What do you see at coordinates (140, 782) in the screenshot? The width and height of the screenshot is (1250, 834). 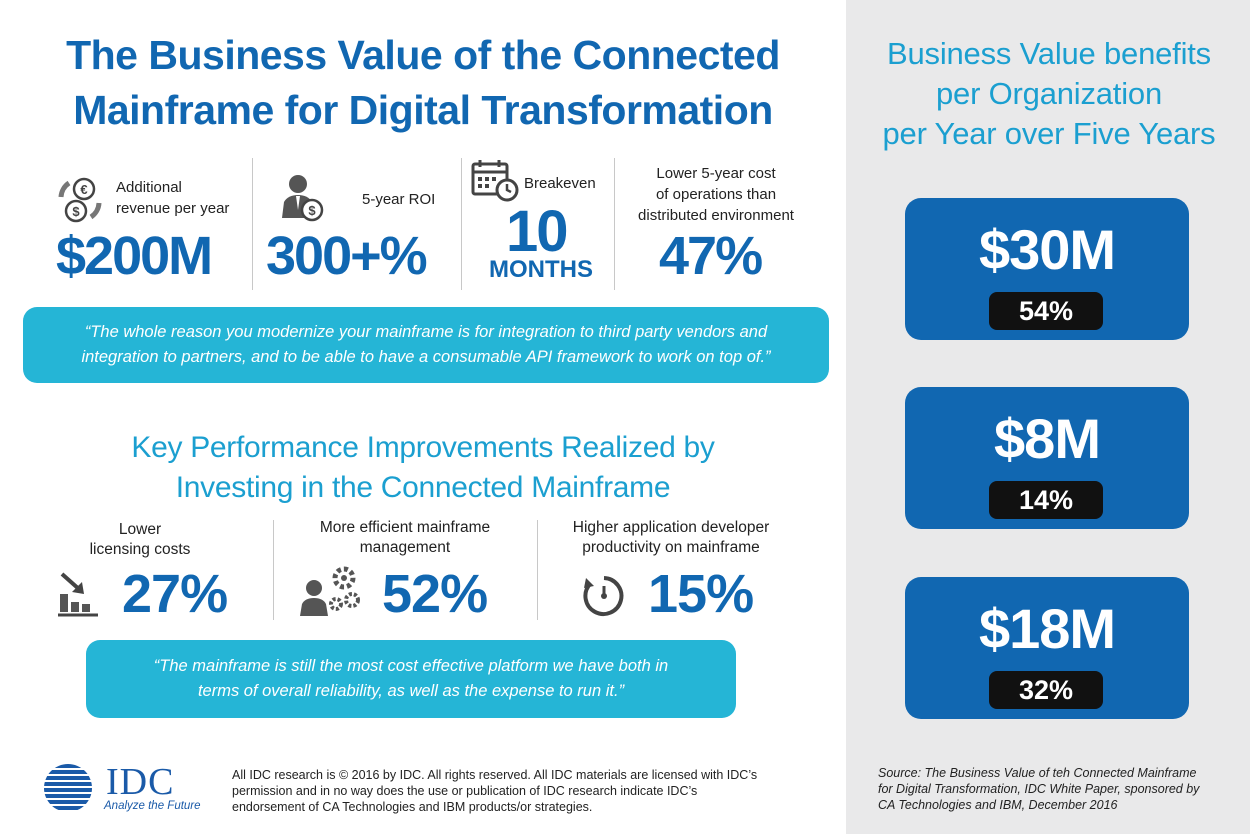 I see `idc-wordmark: IDC` at bounding box center [140, 782].